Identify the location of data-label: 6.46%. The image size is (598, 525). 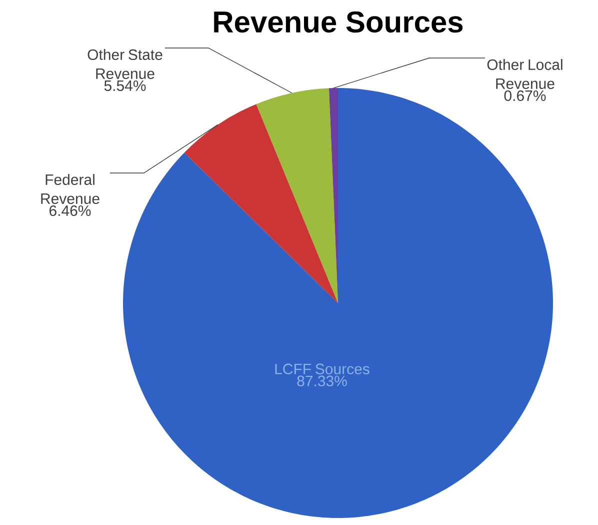
(70, 210).